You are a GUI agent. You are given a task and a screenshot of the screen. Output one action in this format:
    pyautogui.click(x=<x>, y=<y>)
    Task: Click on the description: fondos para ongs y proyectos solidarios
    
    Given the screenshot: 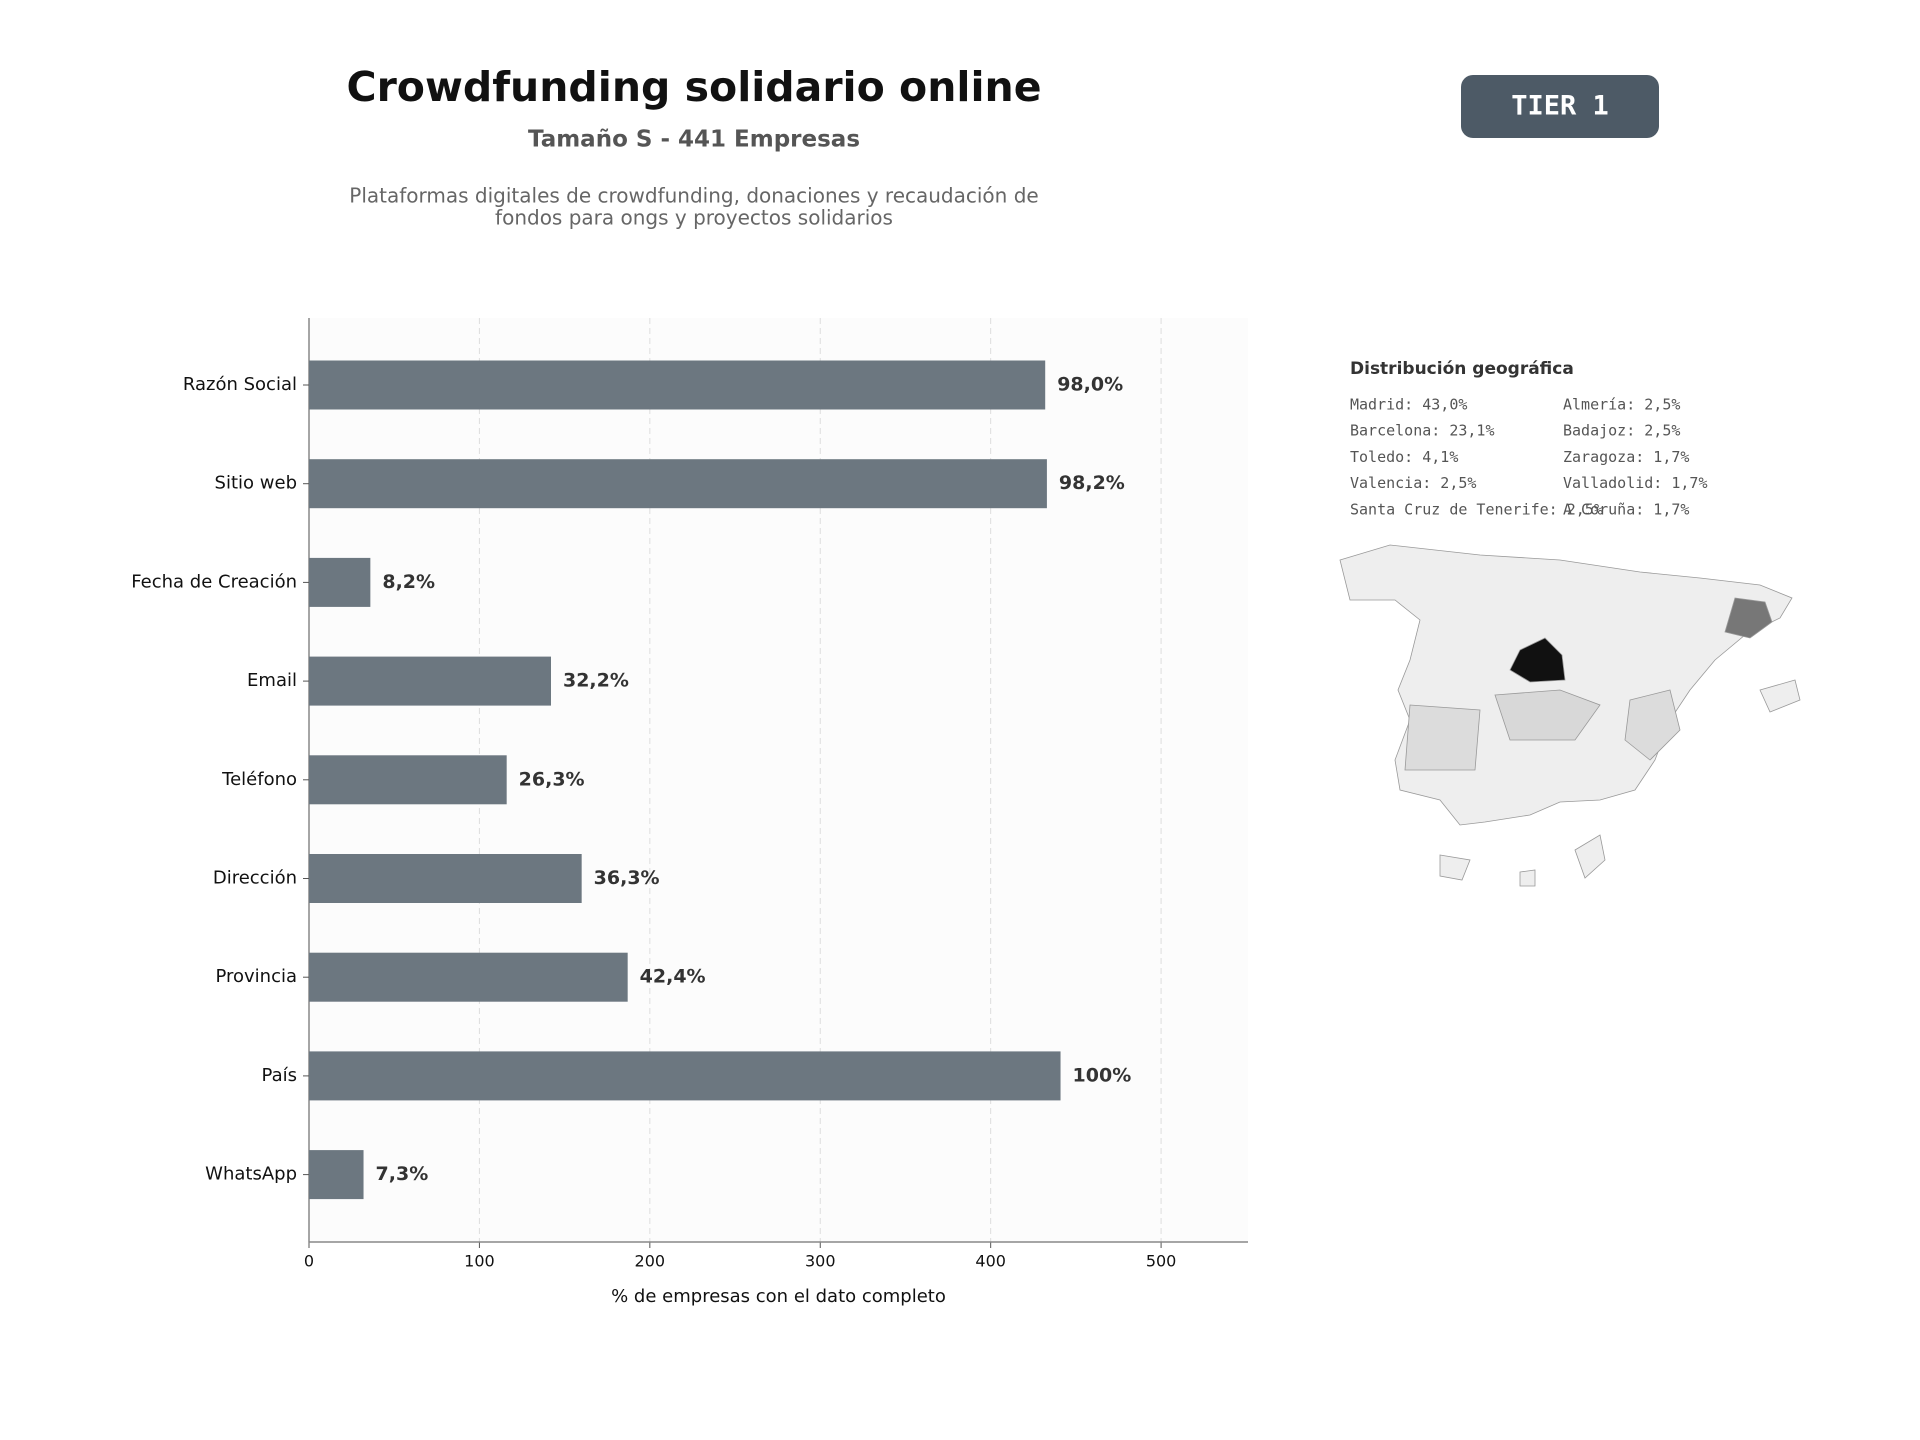 What is the action you would take?
    pyautogui.click(x=694, y=218)
    